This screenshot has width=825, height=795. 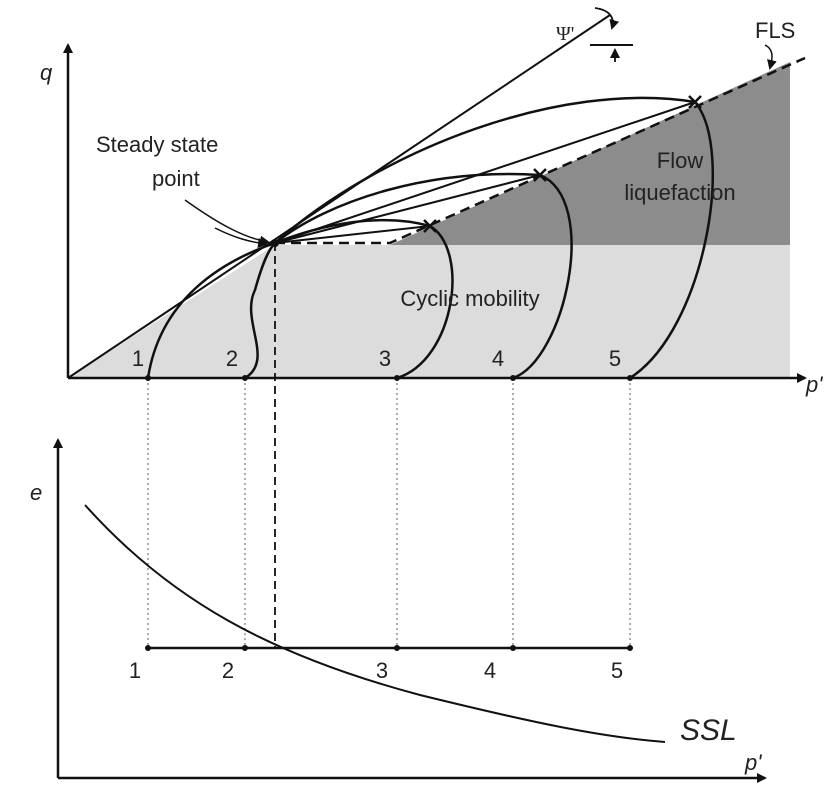 What do you see at coordinates (708, 730) in the screenshot?
I see `curve-label: SSL` at bounding box center [708, 730].